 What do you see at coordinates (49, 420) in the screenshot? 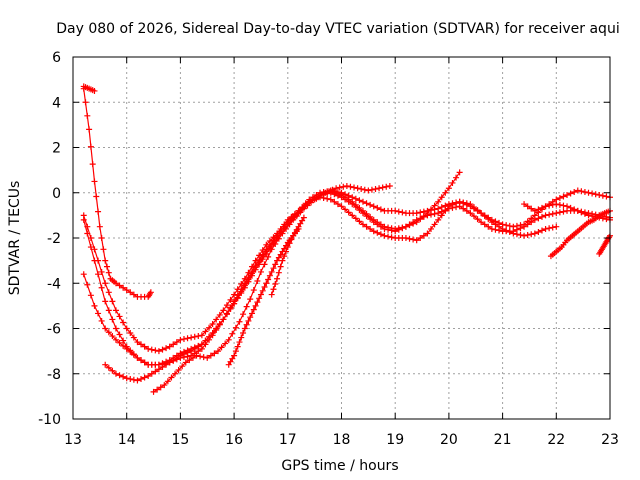
I see `y-tick-label: -10` at bounding box center [49, 420].